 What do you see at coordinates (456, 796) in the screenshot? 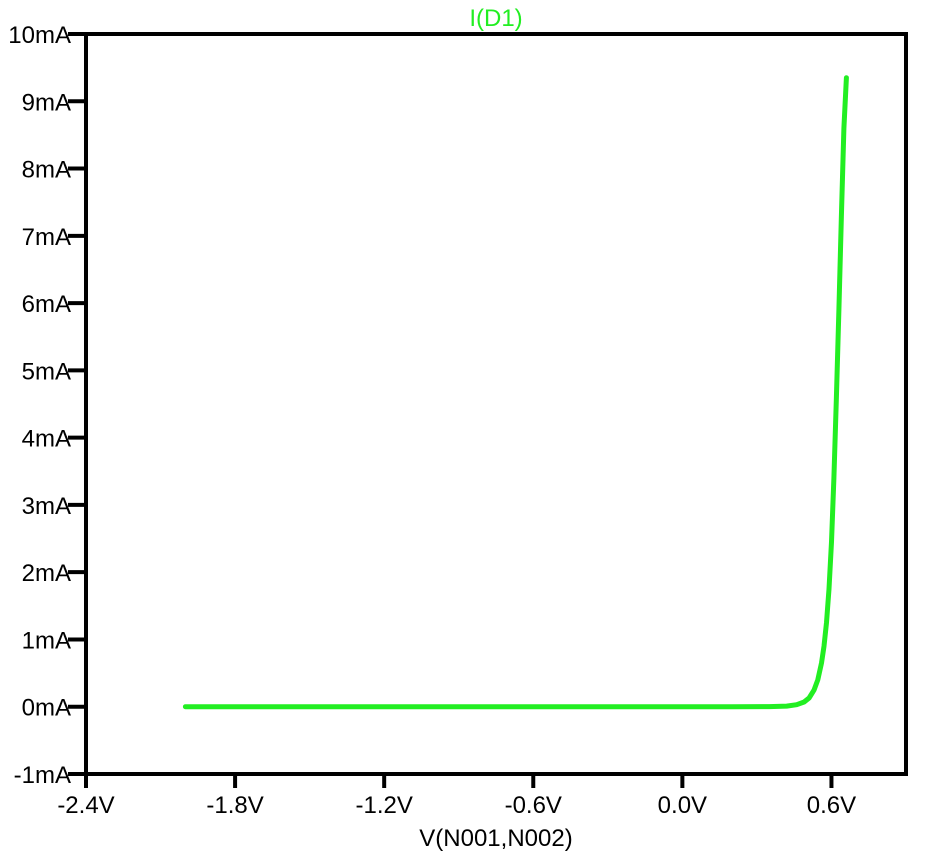
I see `x-axis-ticks: -2.4V -1.8V -1.2V -0.6V 0.0V 0.6V` at bounding box center [456, 796].